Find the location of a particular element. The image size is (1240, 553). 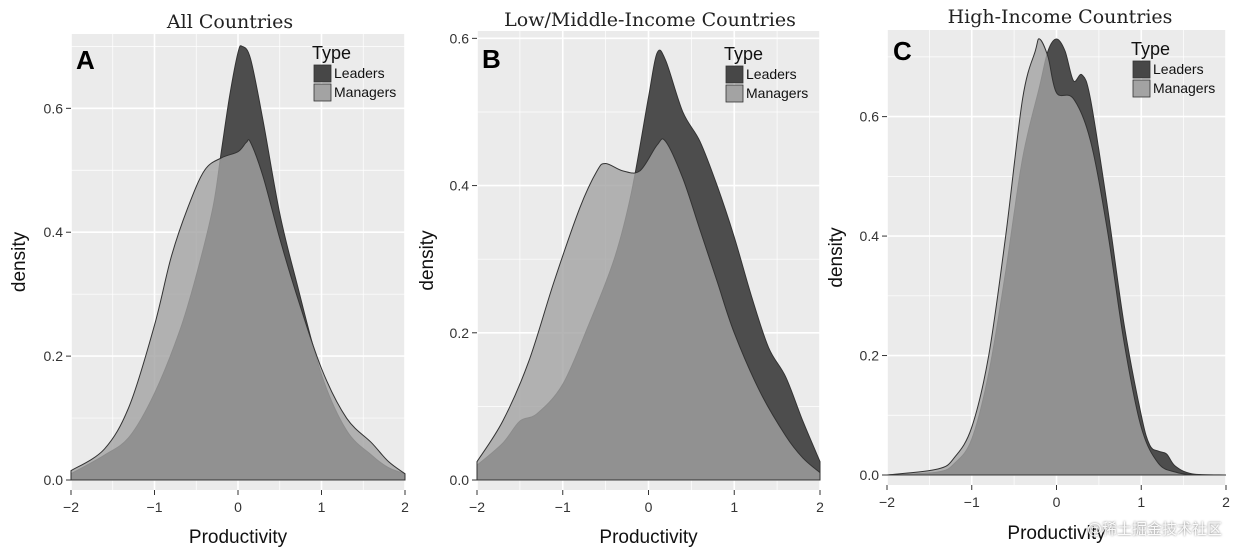

watermark: @稀土掘金技术社区 is located at coordinates (1154, 529).